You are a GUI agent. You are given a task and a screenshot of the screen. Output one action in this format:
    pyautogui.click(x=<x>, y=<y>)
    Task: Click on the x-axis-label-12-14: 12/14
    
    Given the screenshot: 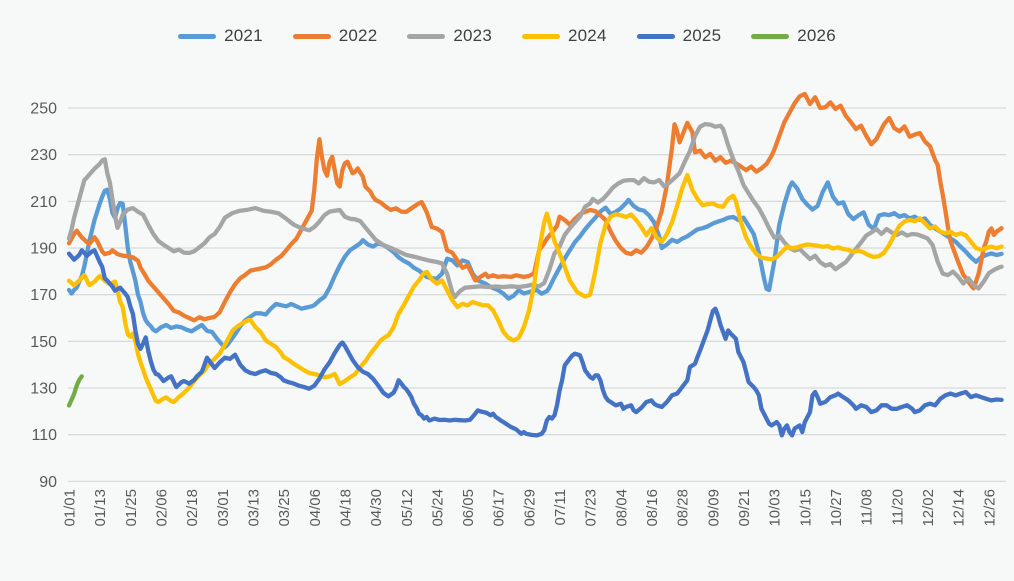 What is the action you would take?
    pyautogui.click(x=959, y=508)
    